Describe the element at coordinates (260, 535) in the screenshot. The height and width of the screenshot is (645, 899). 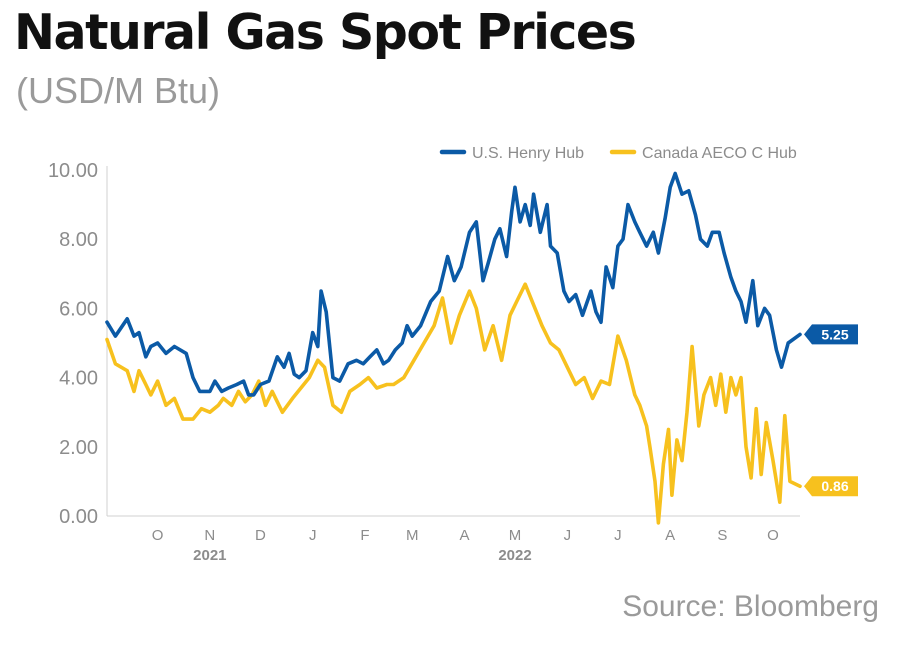
I see `x-tick-label: D` at that location.